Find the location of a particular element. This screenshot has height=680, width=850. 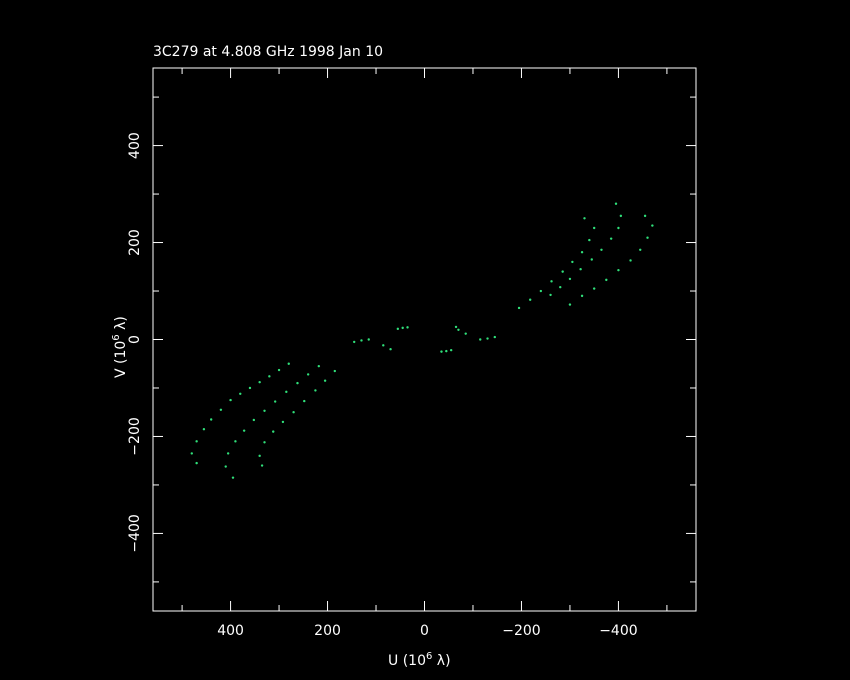

y-tick-labels: −400 −200 0 200 400 is located at coordinates (135, 342).